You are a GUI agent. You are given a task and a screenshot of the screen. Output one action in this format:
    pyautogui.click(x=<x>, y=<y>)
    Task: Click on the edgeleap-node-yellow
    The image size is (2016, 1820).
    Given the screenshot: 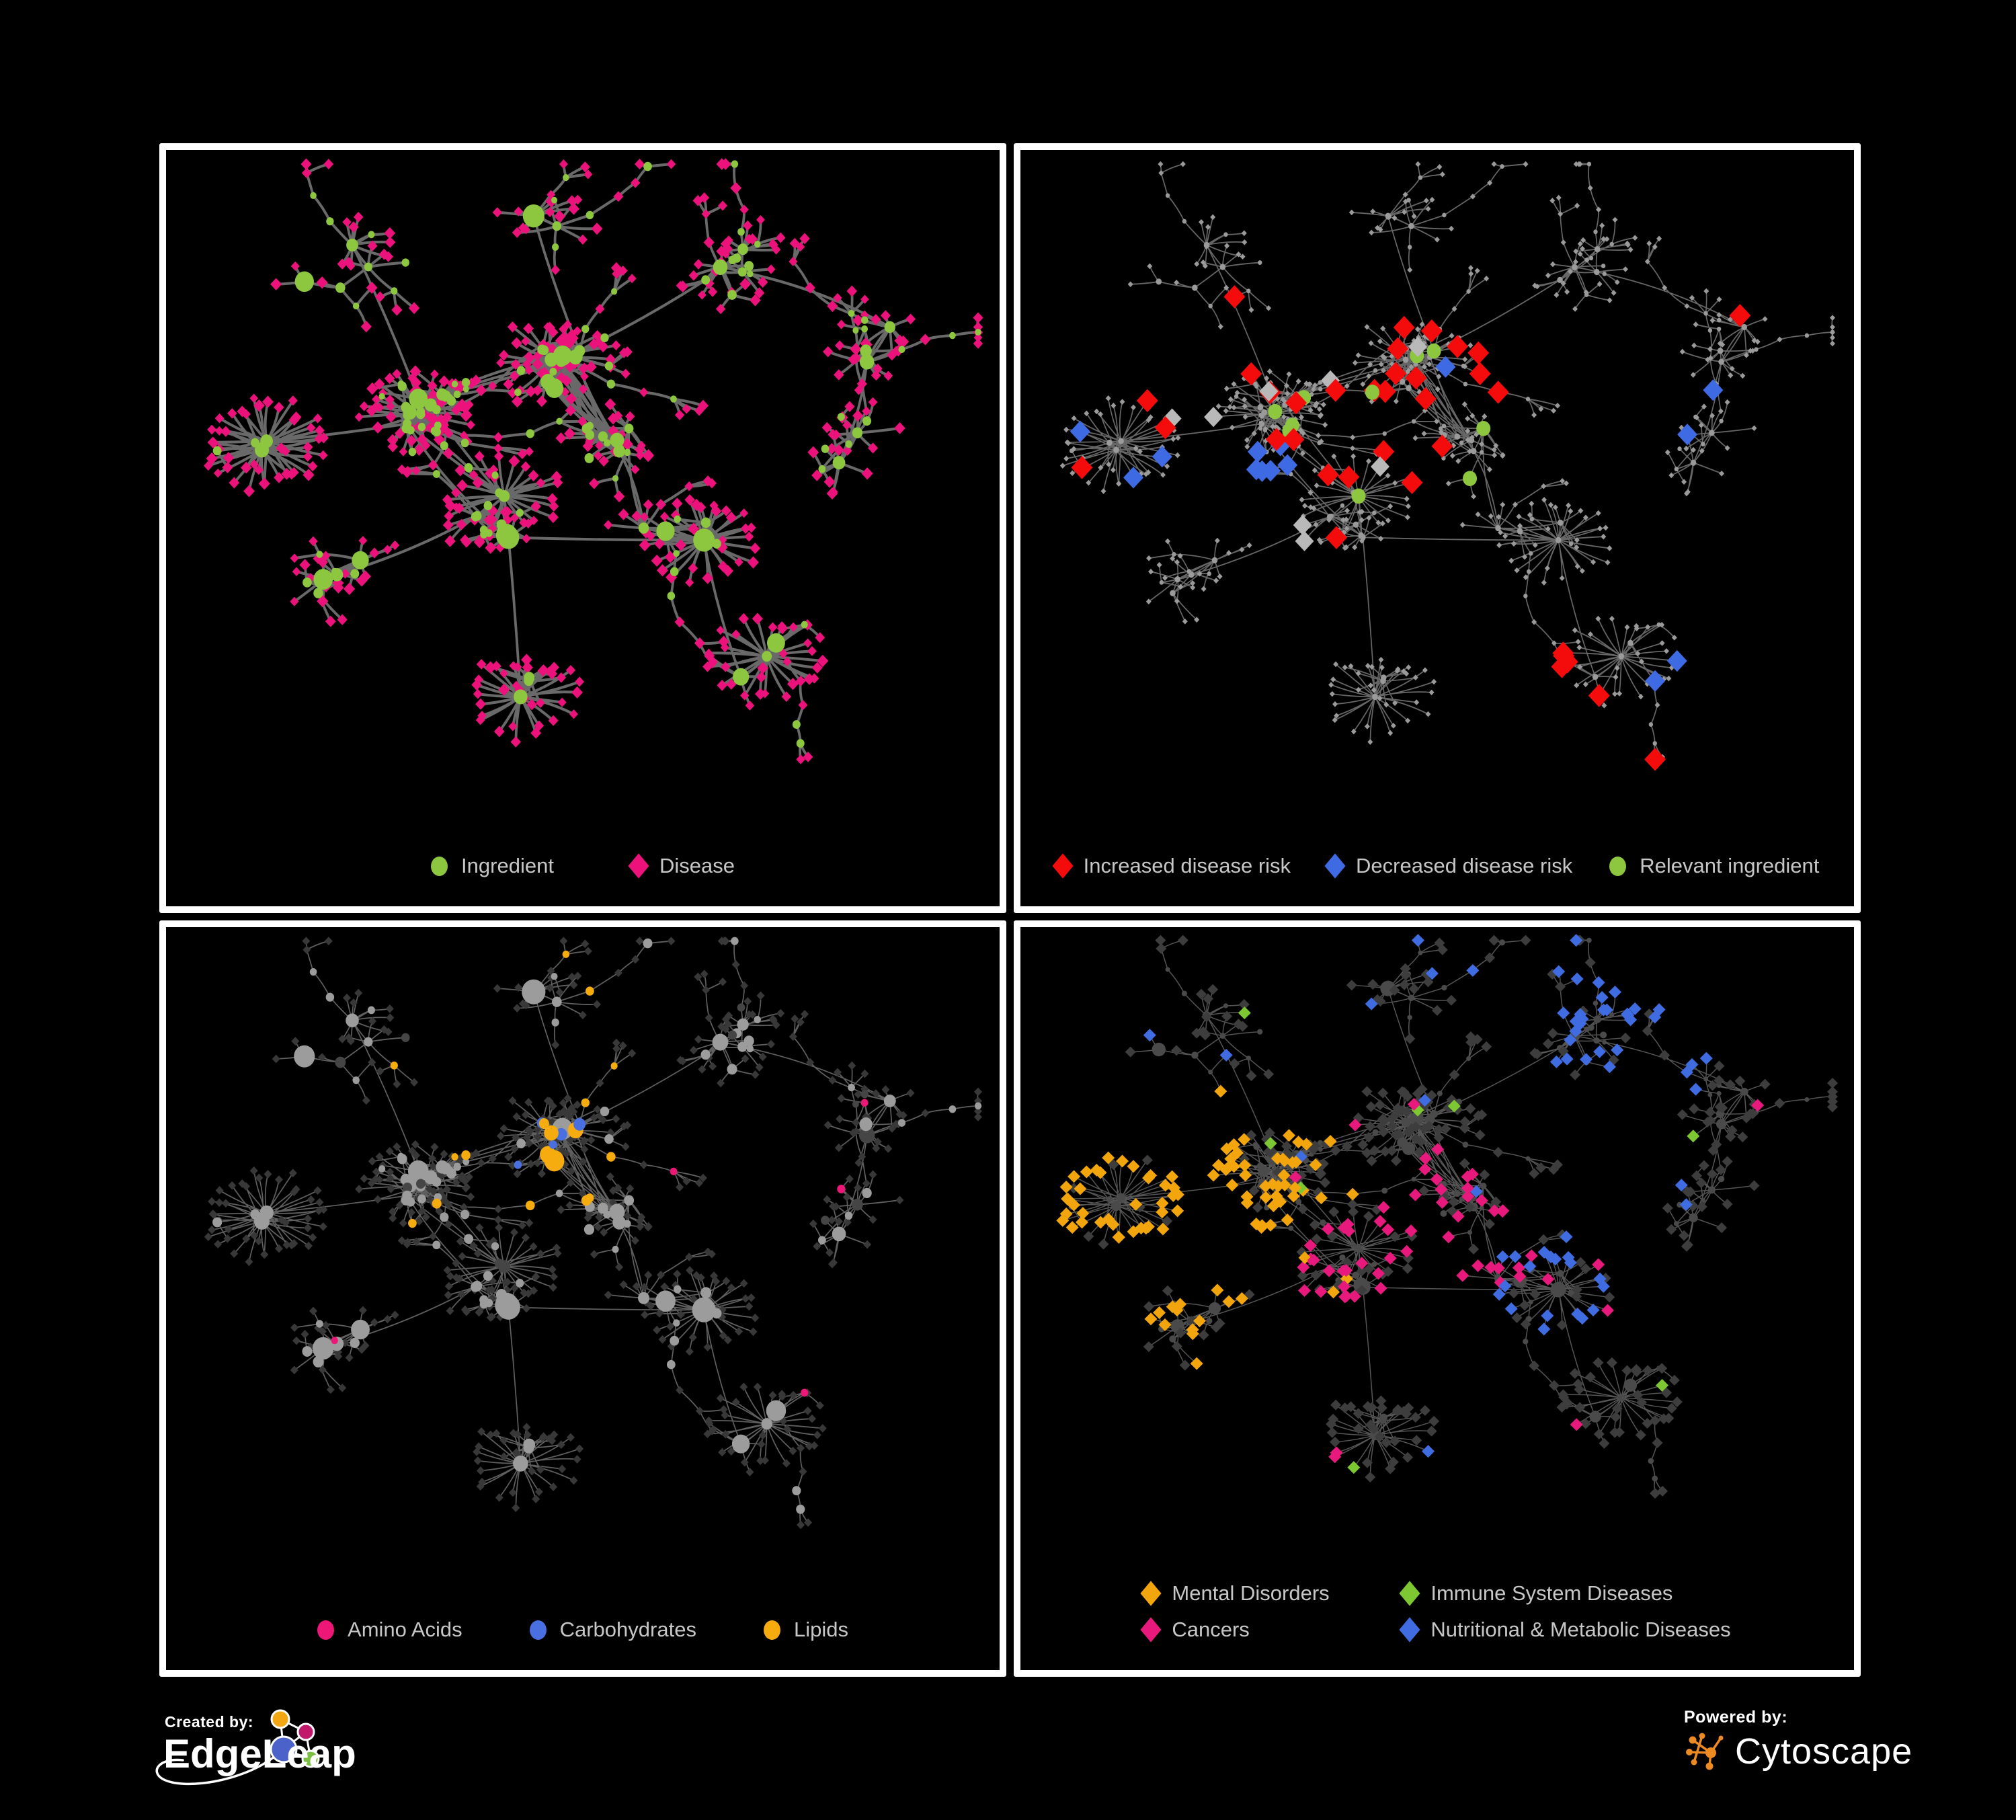 What is the action you would take?
    pyautogui.click(x=280, y=1719)
    